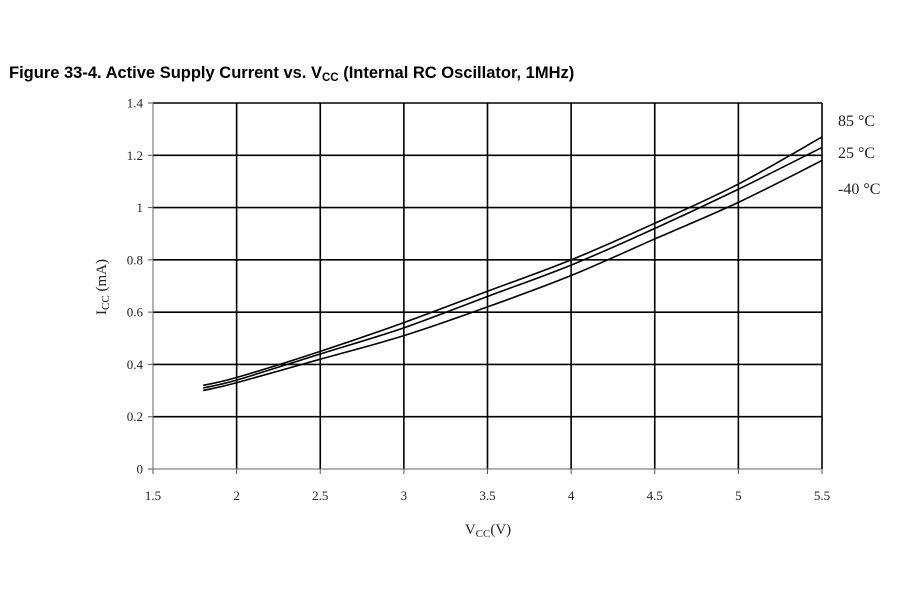  What do you see at coordinates (135, 259) in the screenshot?
I see `y-tick-label: 0.8` at bounding box center [135, 259].